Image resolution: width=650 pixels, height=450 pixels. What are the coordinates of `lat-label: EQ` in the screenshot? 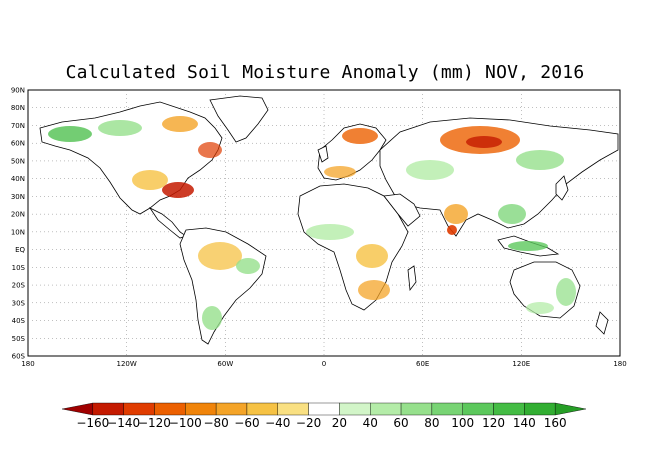 It's located at (20, 250).